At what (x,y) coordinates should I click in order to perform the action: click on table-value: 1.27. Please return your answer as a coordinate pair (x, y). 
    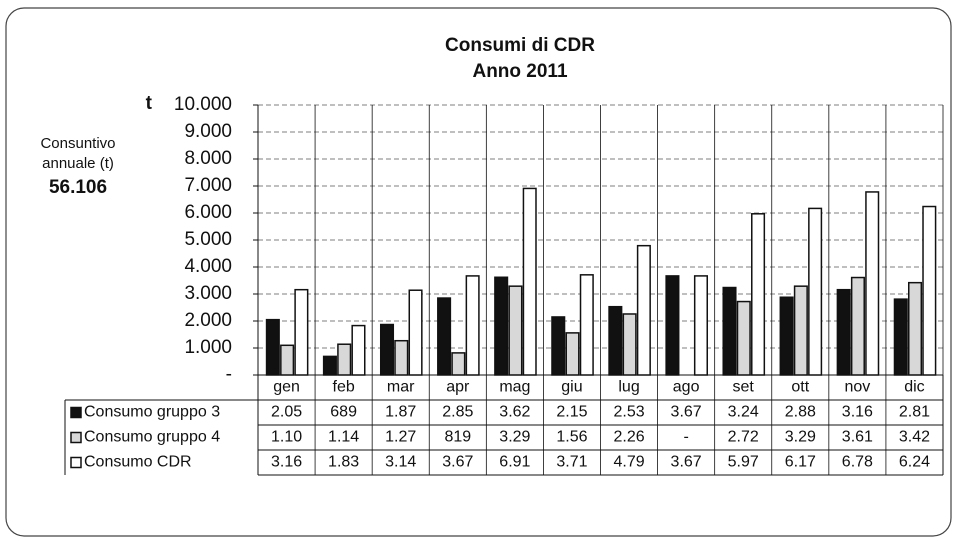
    Looking at the image, I should click on (400, 437).